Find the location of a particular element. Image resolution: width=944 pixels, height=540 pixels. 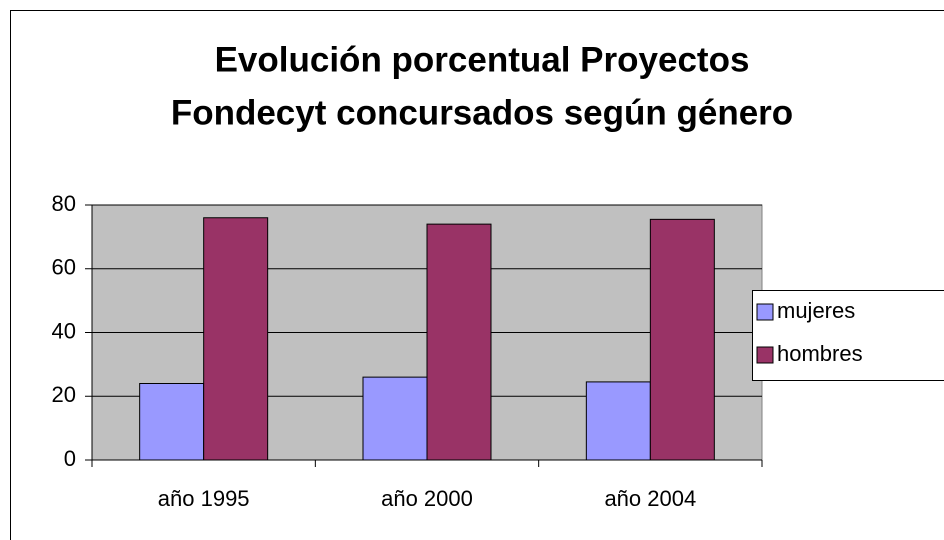

x-tick-label: año 2004 is located at coordinates (650, 498).